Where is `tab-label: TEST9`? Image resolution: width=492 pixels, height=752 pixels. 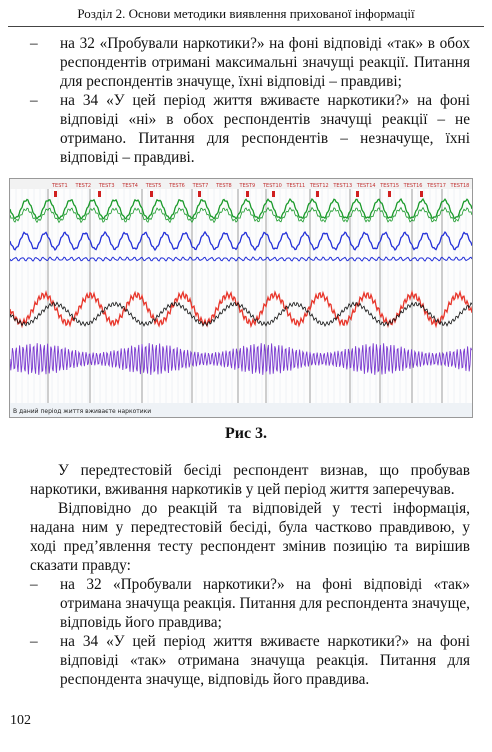 tab-label: TEST9 is located at coordinates (247, 186).